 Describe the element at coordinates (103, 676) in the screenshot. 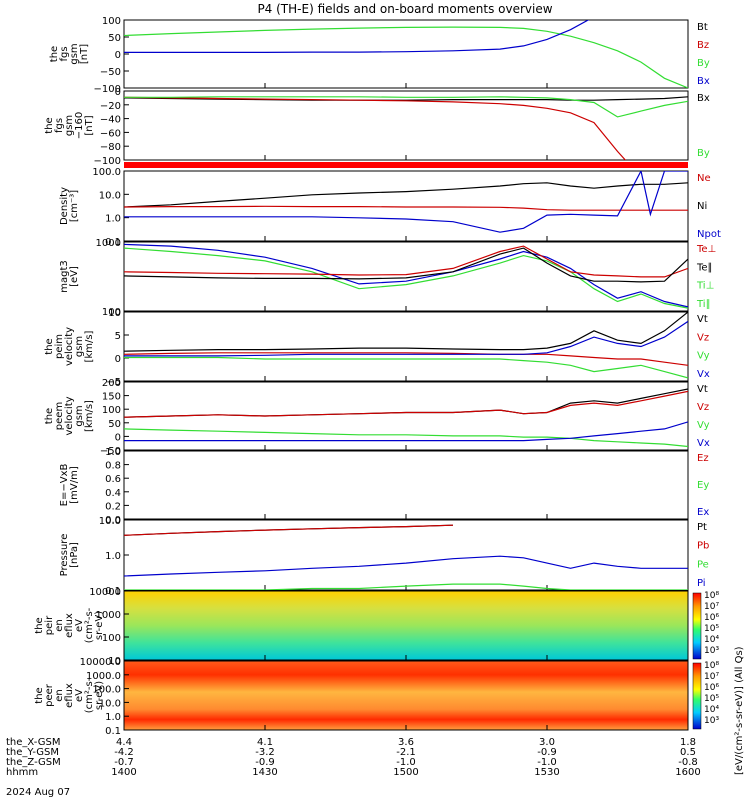

I see `y-tick-label: 1000.0` at that location.